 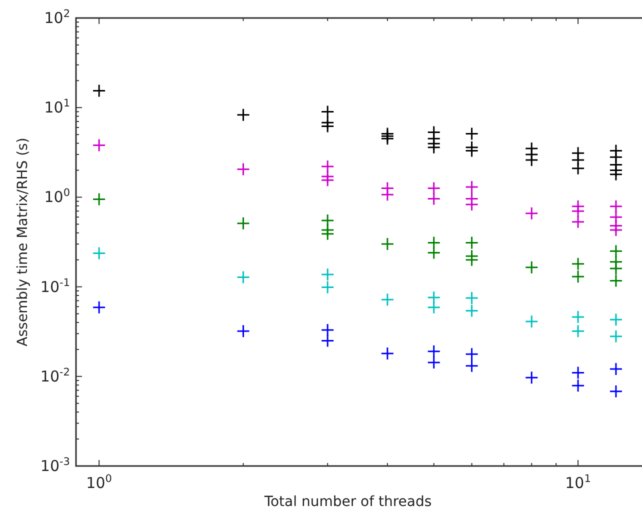 What do you see at coordinates (347, 502) in the screenshot?
I see `x-axis-title: Total number of threads` at bounding box center [347, 502].